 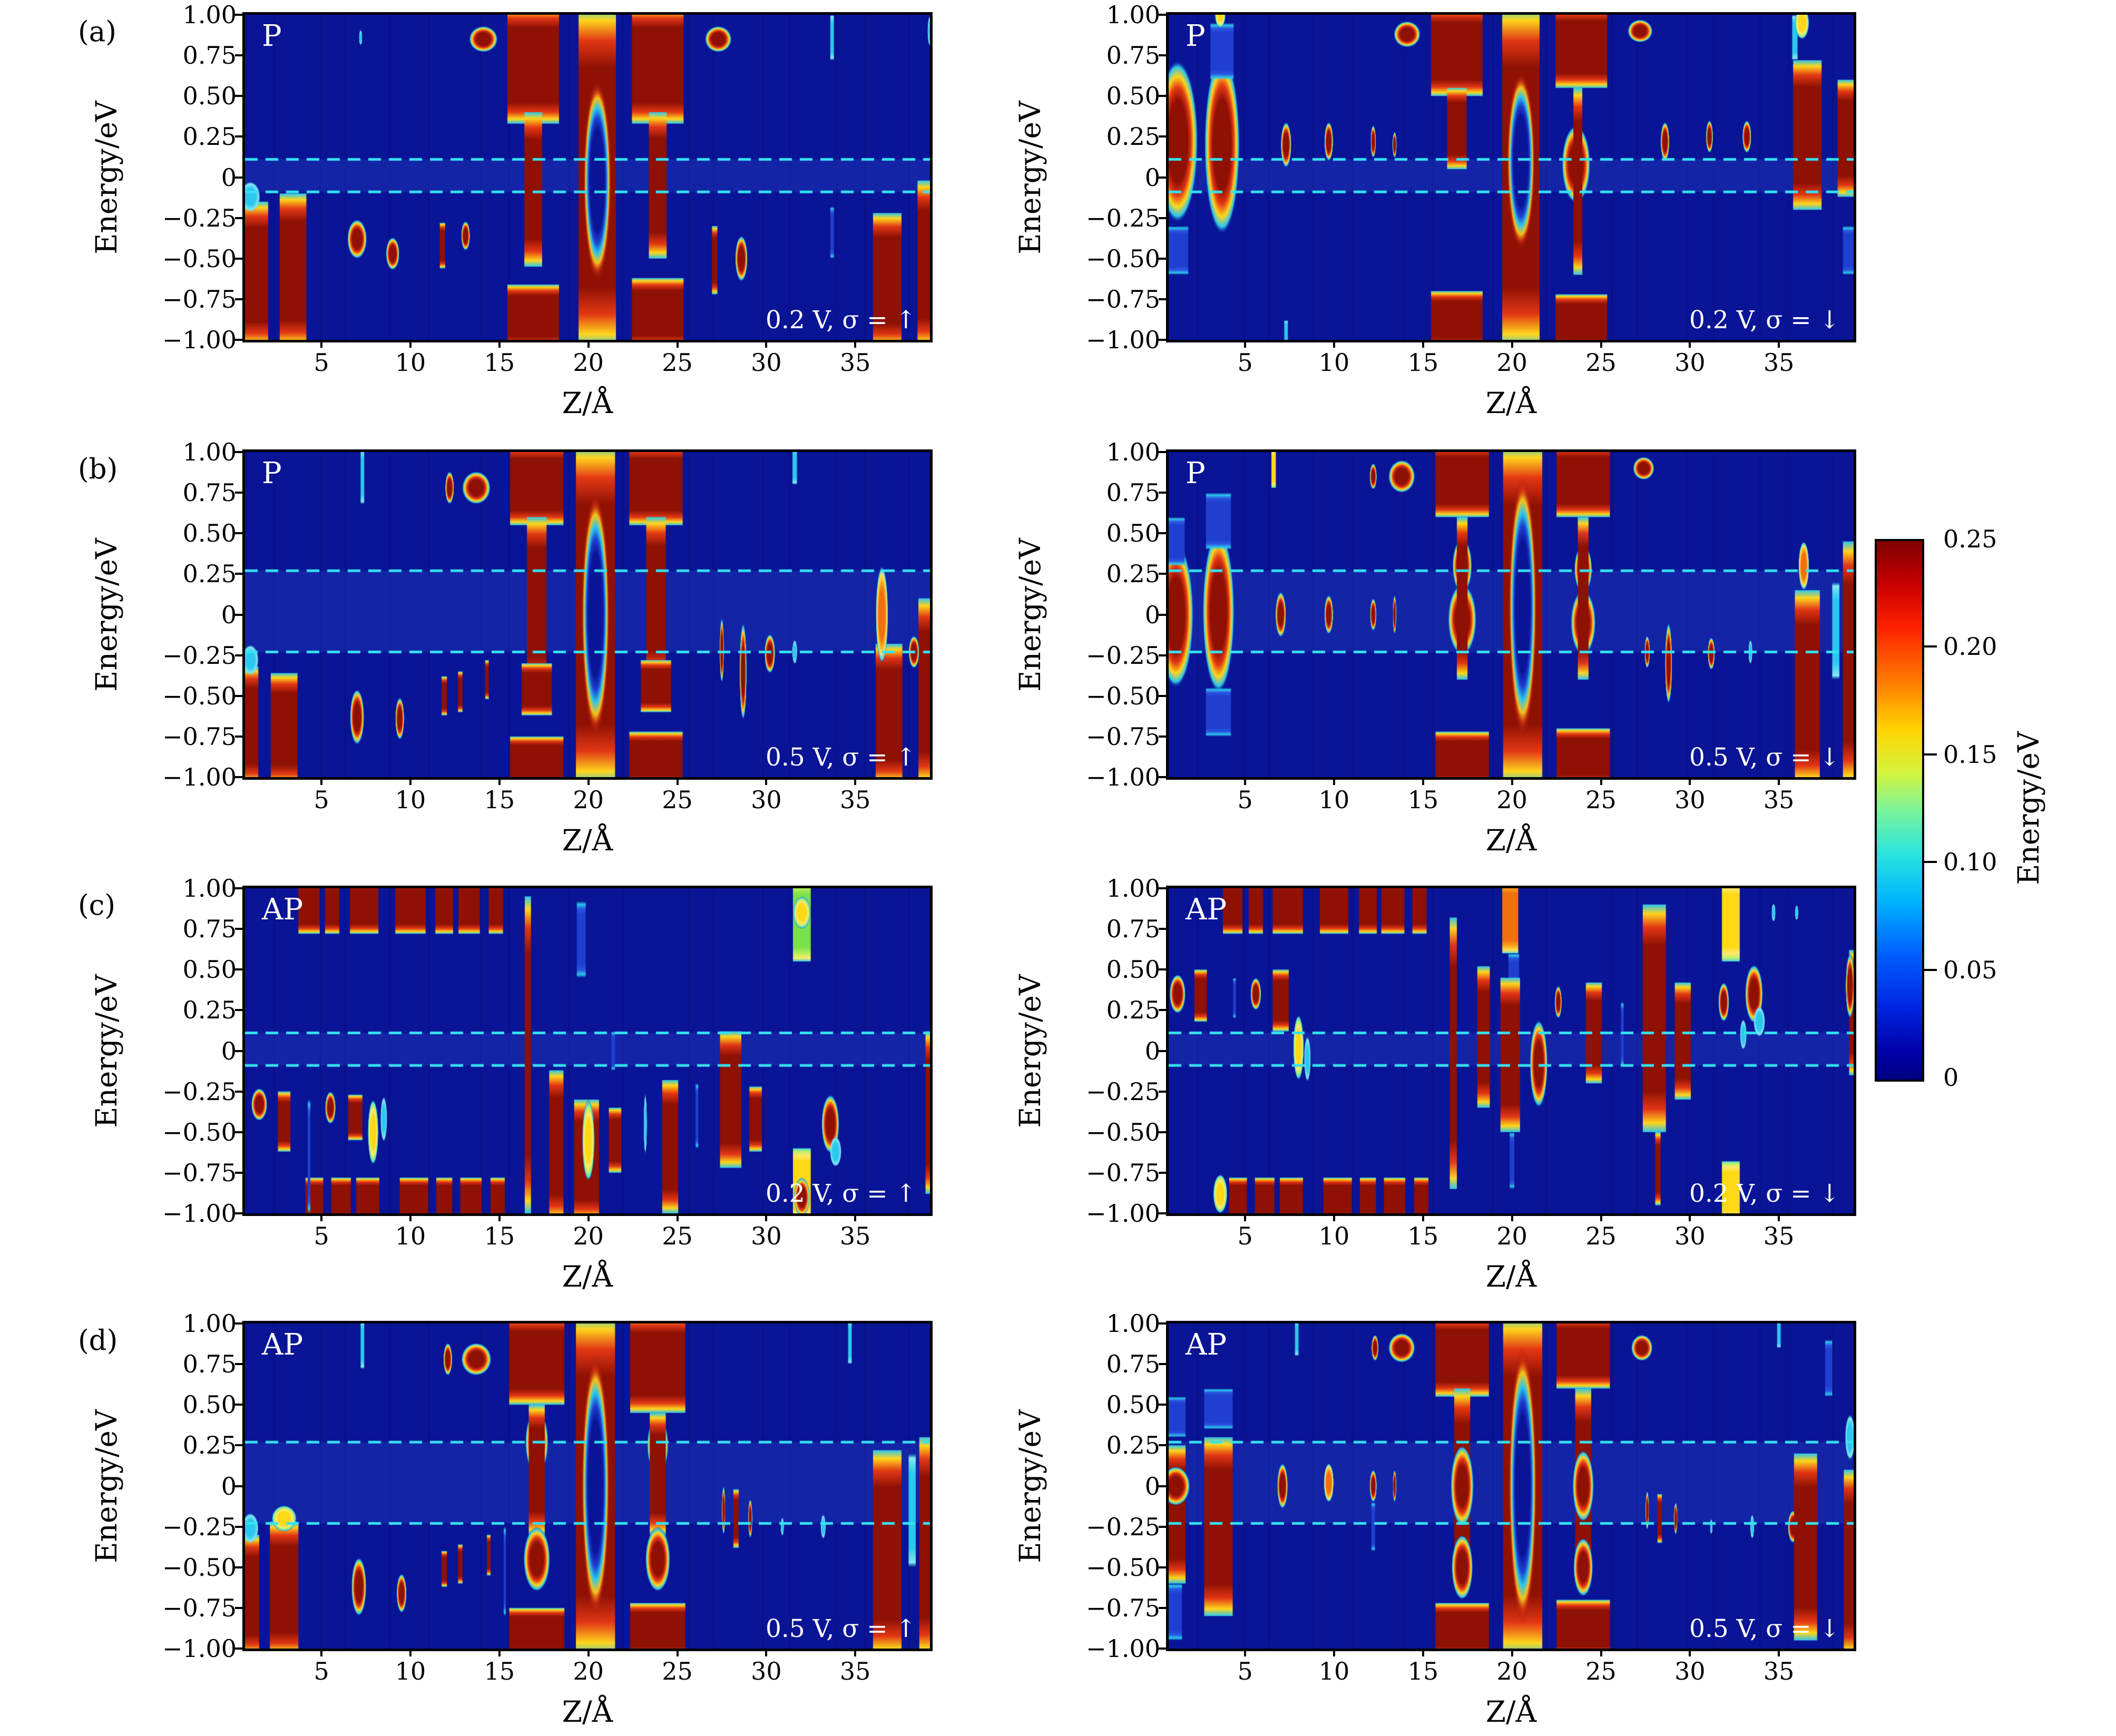 What do you see at coordinates (1951, 1077) in the screenshot?
I see `colorbar-tick-label: 0` at bounding box center [1951, 1077].